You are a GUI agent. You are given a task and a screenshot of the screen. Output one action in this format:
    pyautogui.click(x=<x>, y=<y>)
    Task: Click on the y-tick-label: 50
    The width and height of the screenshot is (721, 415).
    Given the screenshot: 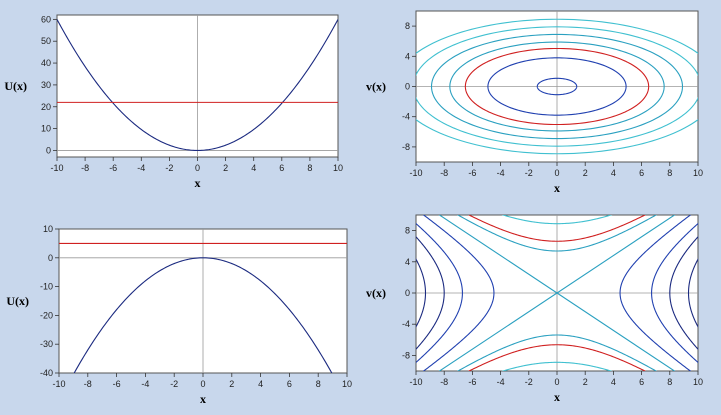 What is the action you would take?
    pyautogui.click(x=46, y=41)
    